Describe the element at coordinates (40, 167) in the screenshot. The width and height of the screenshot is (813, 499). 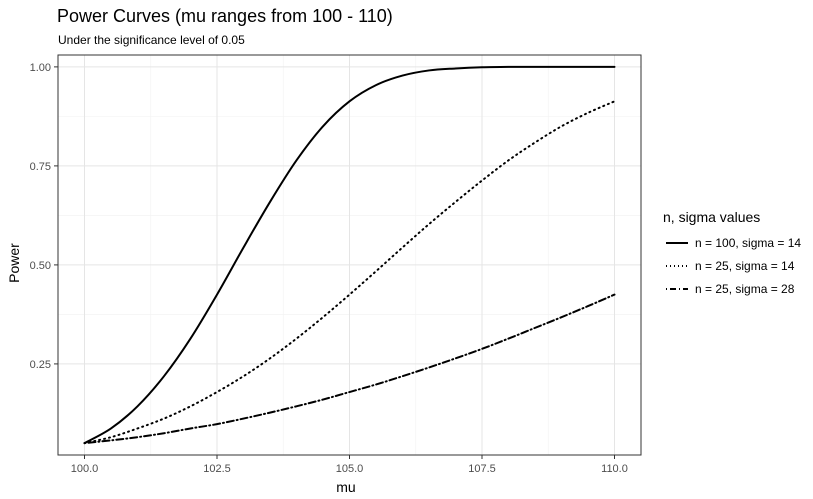
I see `y-tick-label: 0.75` at that location.